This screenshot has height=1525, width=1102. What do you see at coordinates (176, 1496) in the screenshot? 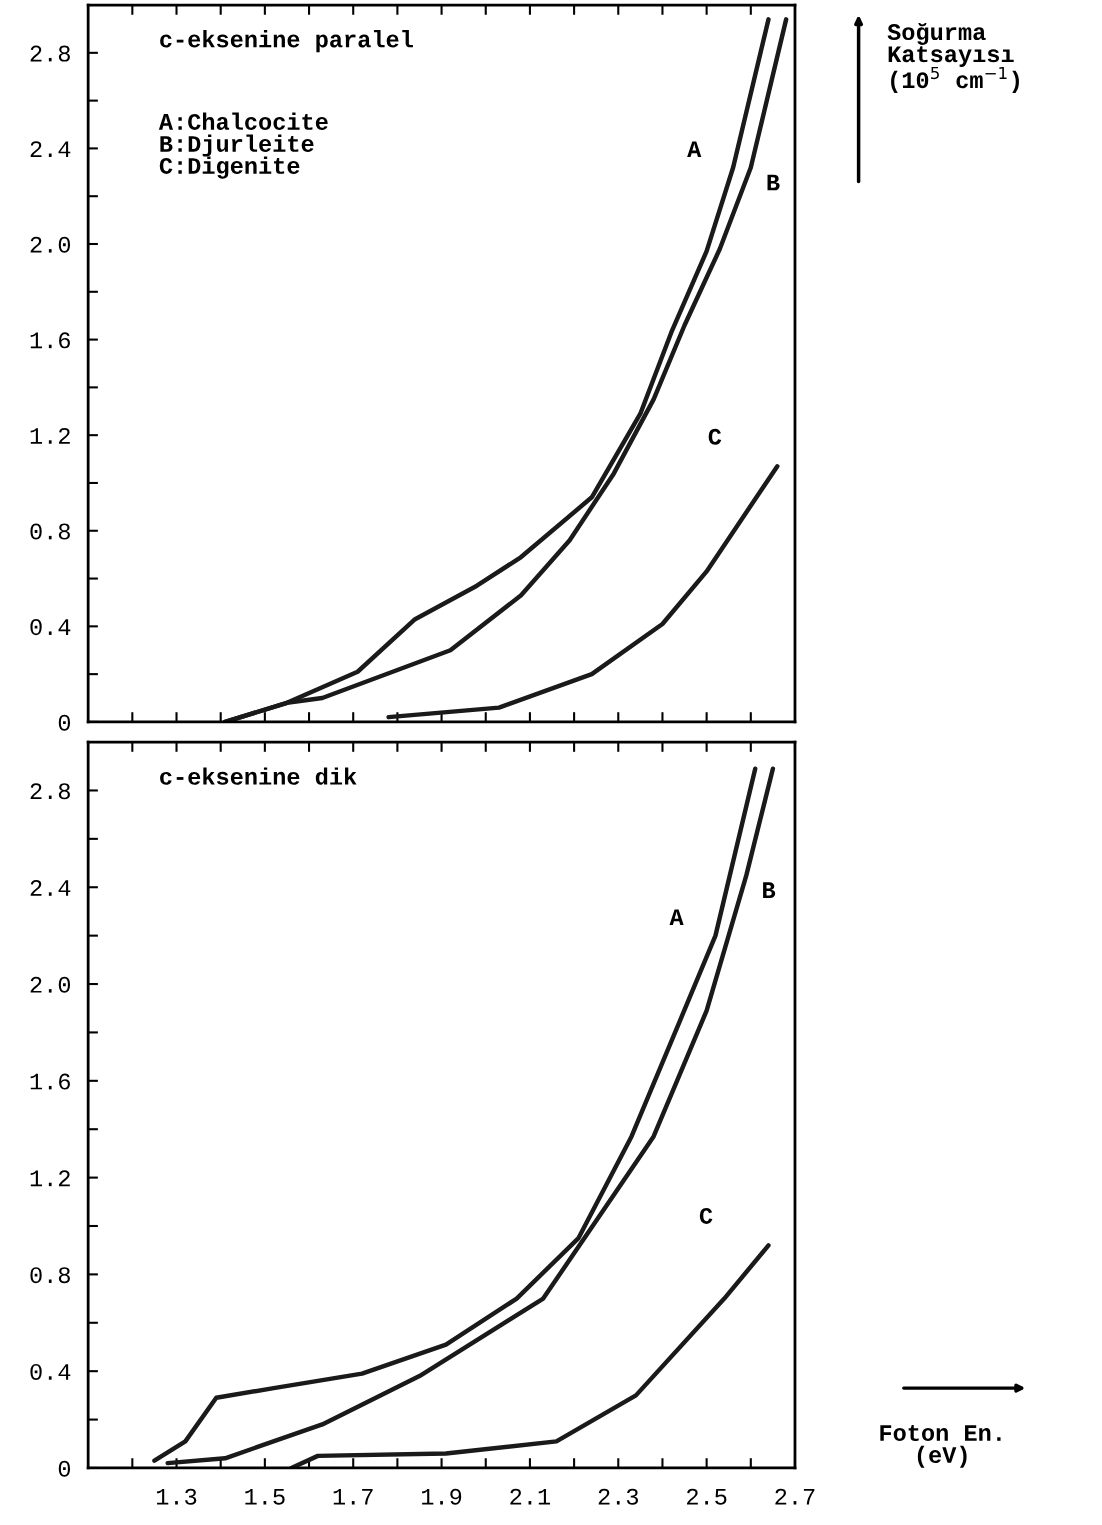
I see `x-tick-label: 1.3` at bounding box center [176, 1496].